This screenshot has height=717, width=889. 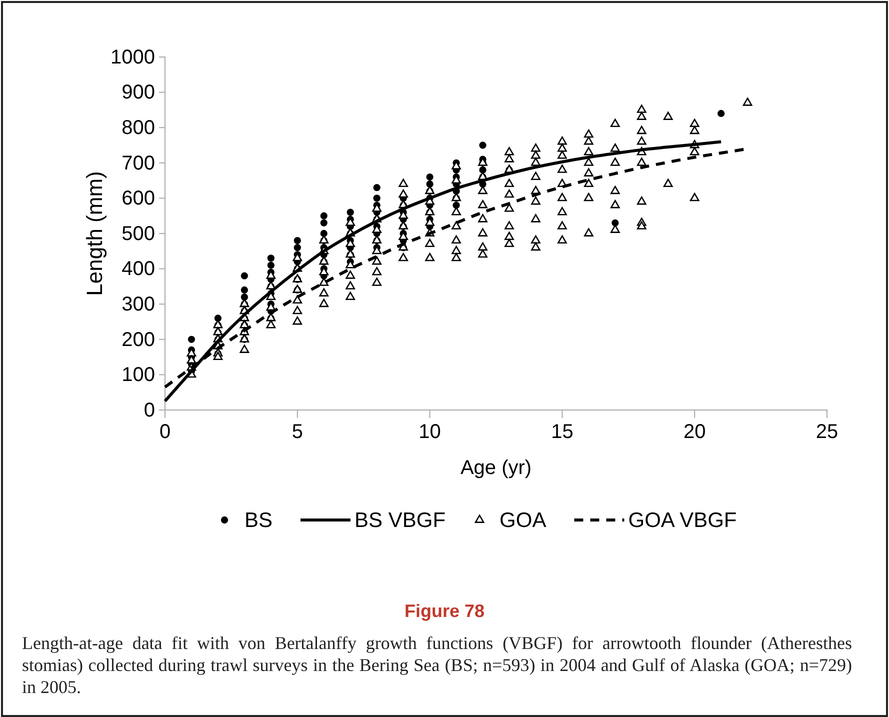 I want to click on legend-label: BS VBGF, so click(x=400, y=520).